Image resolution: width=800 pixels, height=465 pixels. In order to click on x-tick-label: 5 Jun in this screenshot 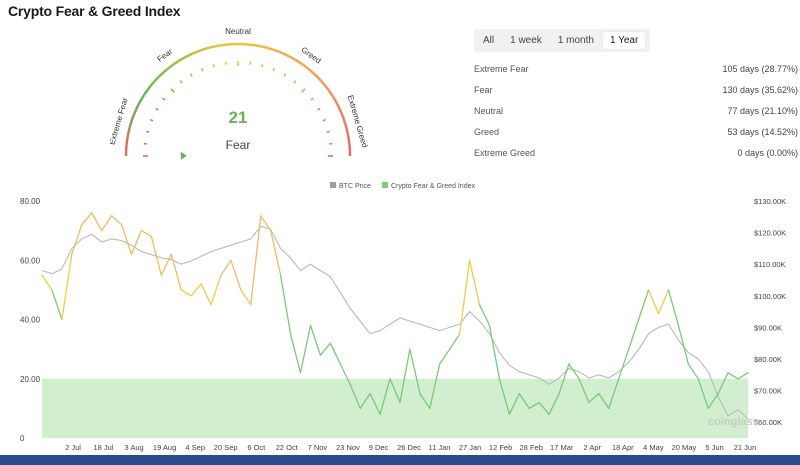, I will do `click(714, 447)`.